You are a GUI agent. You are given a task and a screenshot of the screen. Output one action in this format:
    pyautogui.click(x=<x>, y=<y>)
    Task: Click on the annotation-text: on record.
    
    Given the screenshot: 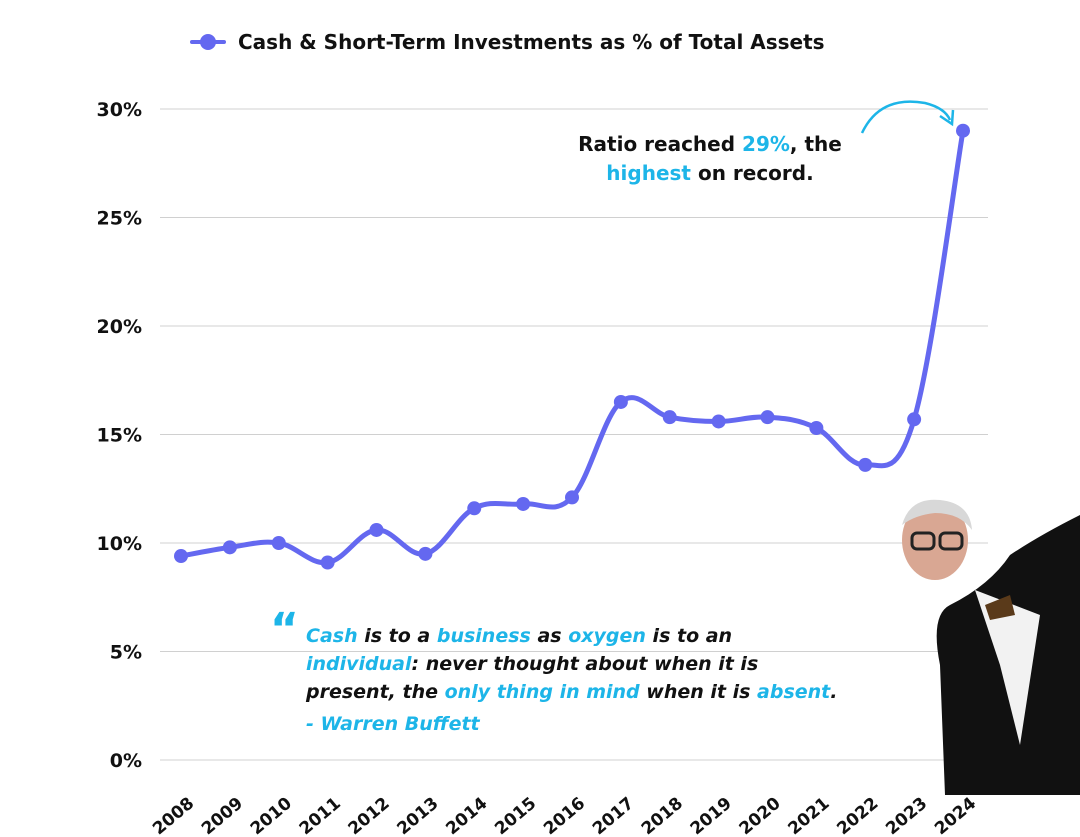 What is the action you would take?
    pyautogui.click(x=752, y=173)
    